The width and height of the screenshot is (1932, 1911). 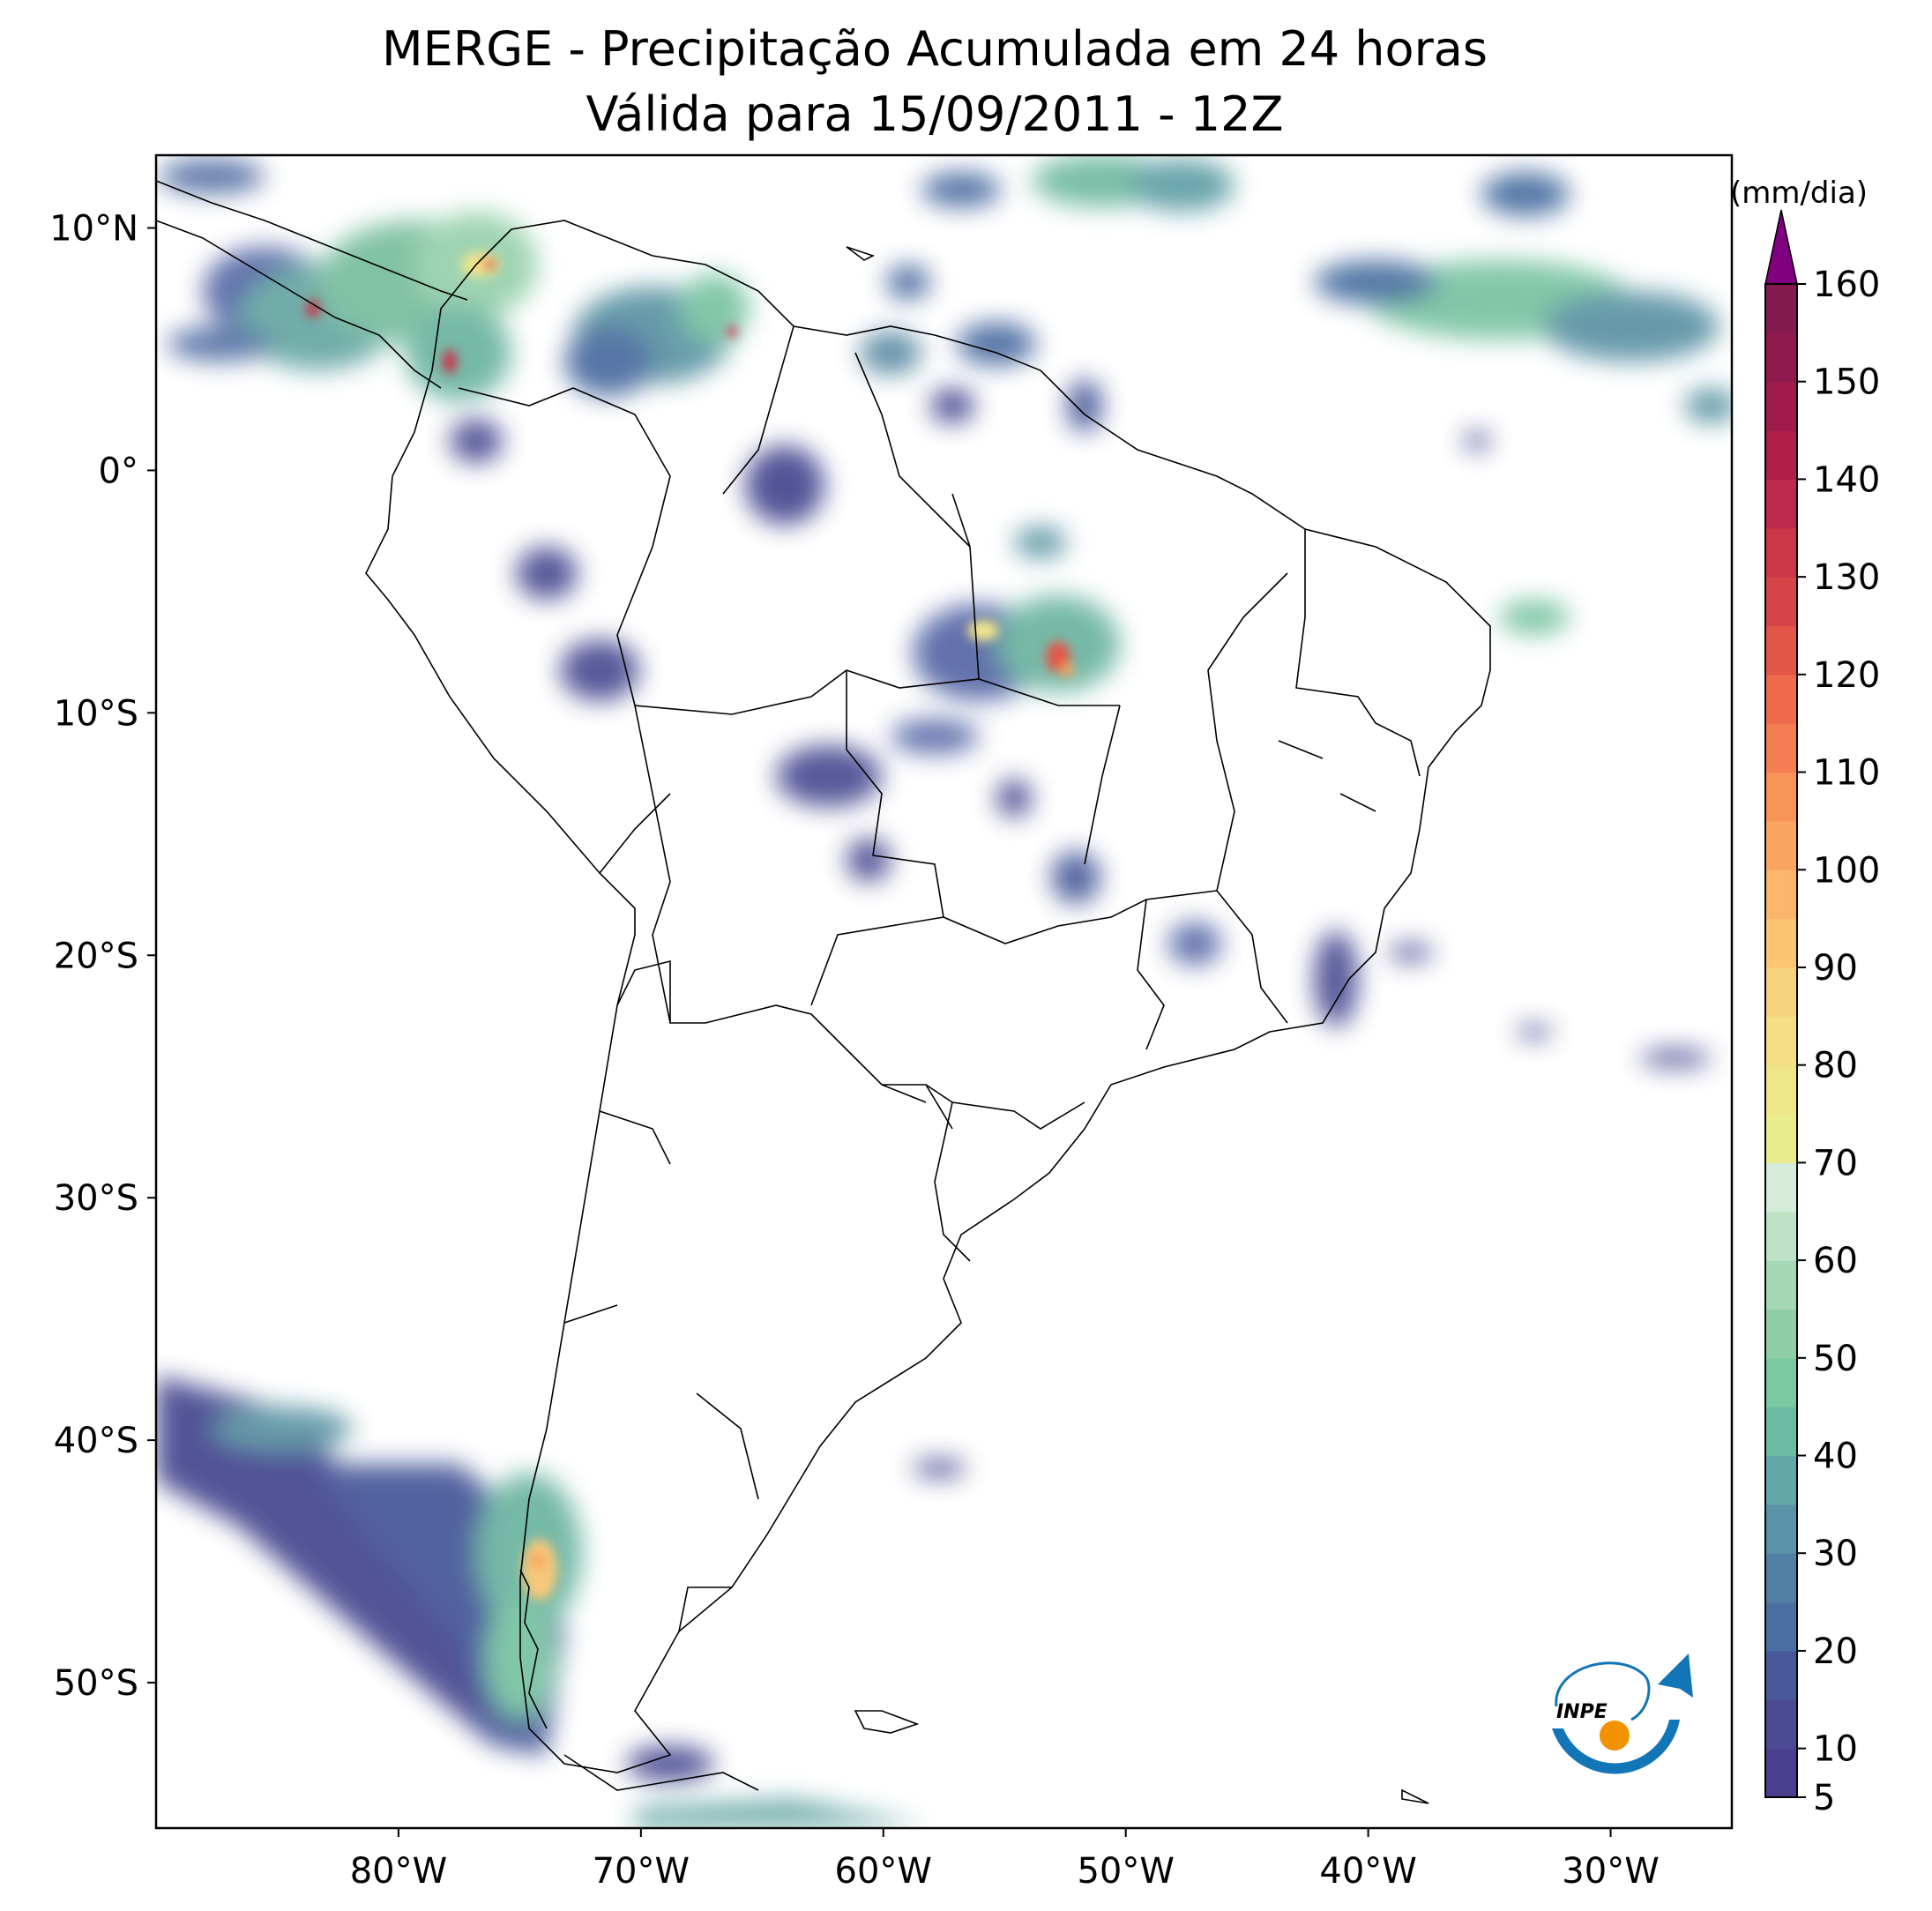 What do you see at coordinates (96, 713) in the screenshot?
I see `lat-tick-label: 10°S` at bounding box center [96, 713].